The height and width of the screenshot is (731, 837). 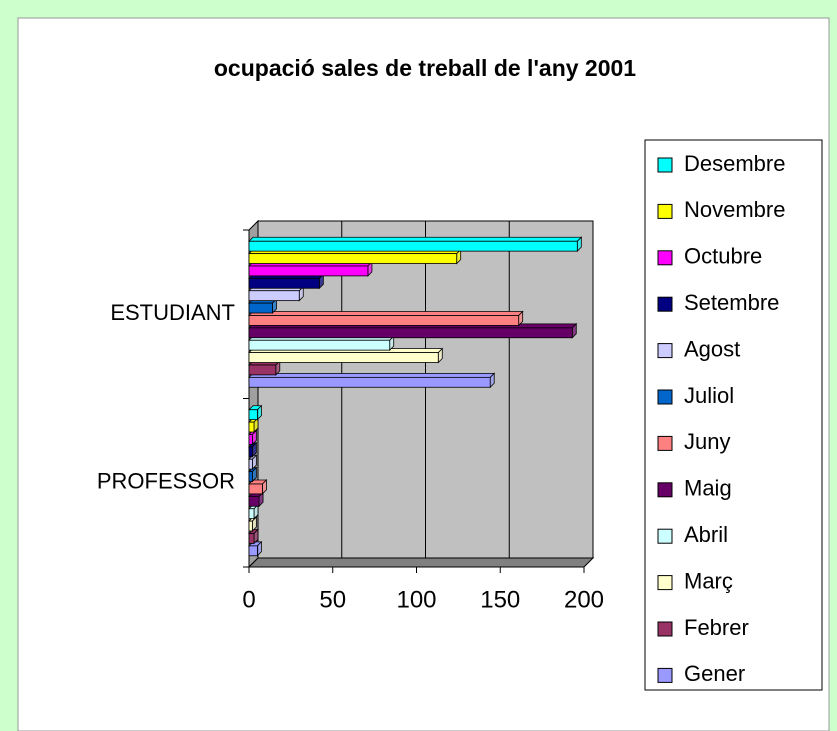 What do you see at coordinates (500, 599) in the screenshot?
I see `x-tick-label: 150` at bounding box center [500, 599].